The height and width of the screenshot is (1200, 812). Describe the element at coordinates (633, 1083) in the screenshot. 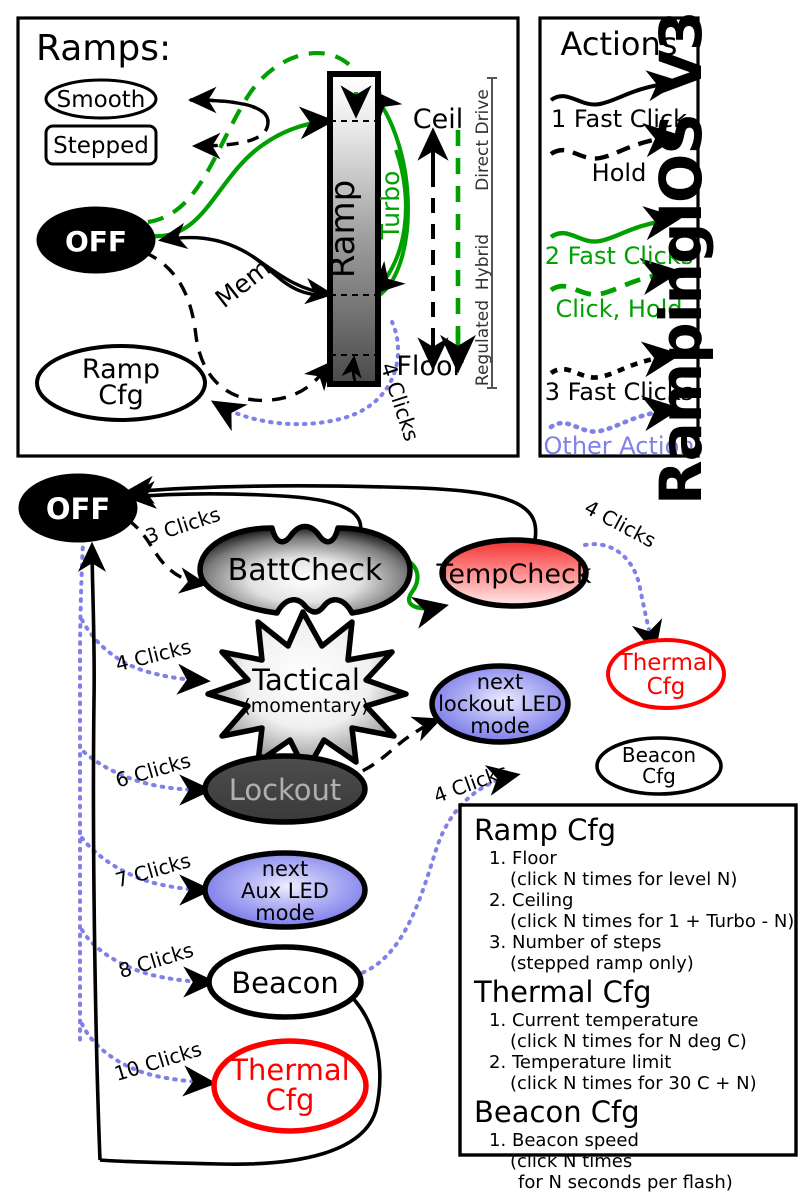

I see `cfg-thermal-item-2-note: (click N times for 30 C + N)` at that location.